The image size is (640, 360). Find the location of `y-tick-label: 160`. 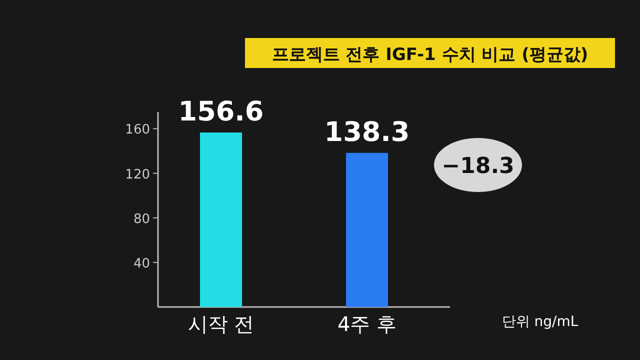

y-tick-label: 160 is located at coordinates (137, 130).